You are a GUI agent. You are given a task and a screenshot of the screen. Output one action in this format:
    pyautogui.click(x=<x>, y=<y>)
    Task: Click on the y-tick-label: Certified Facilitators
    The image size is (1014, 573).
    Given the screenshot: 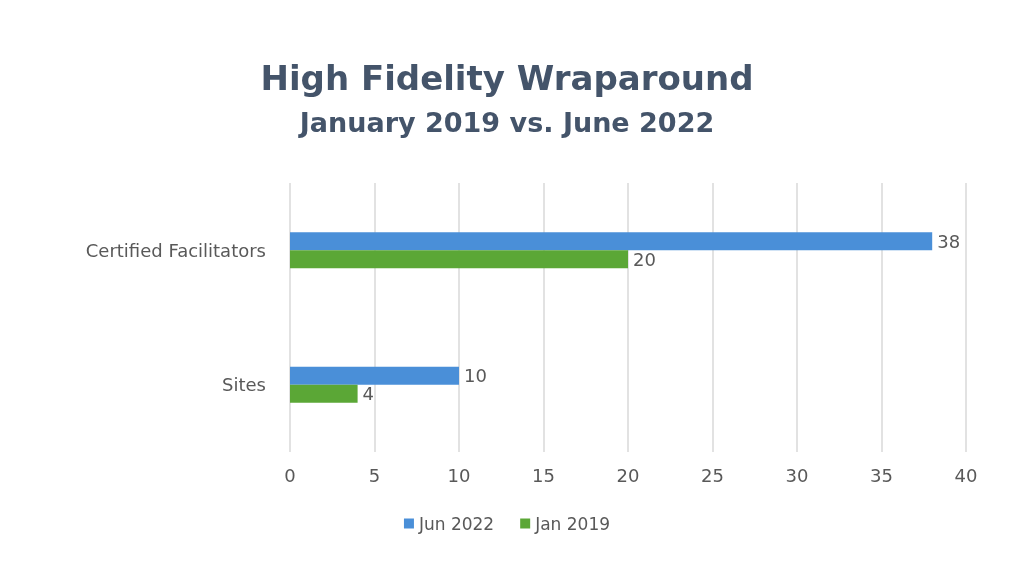 What is the action you would take?
    pyautogui.click(x=175, y=250)
    